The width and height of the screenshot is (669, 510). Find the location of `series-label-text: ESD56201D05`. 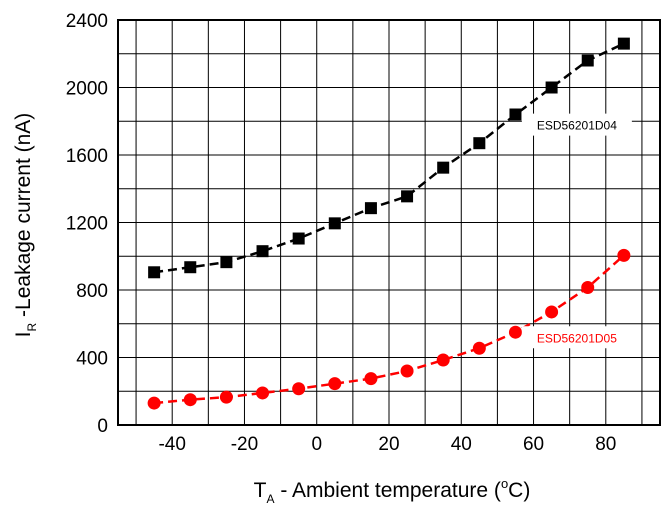

series-label-text: ESD56201D05 is located at coordinates (577, 338).